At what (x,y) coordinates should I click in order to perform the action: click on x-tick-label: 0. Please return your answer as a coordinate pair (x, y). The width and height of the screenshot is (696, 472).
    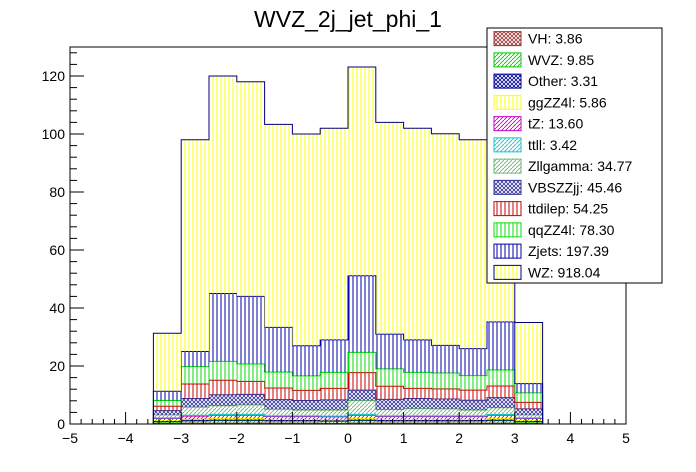
    Looking at the image, I should click on (348, 438).